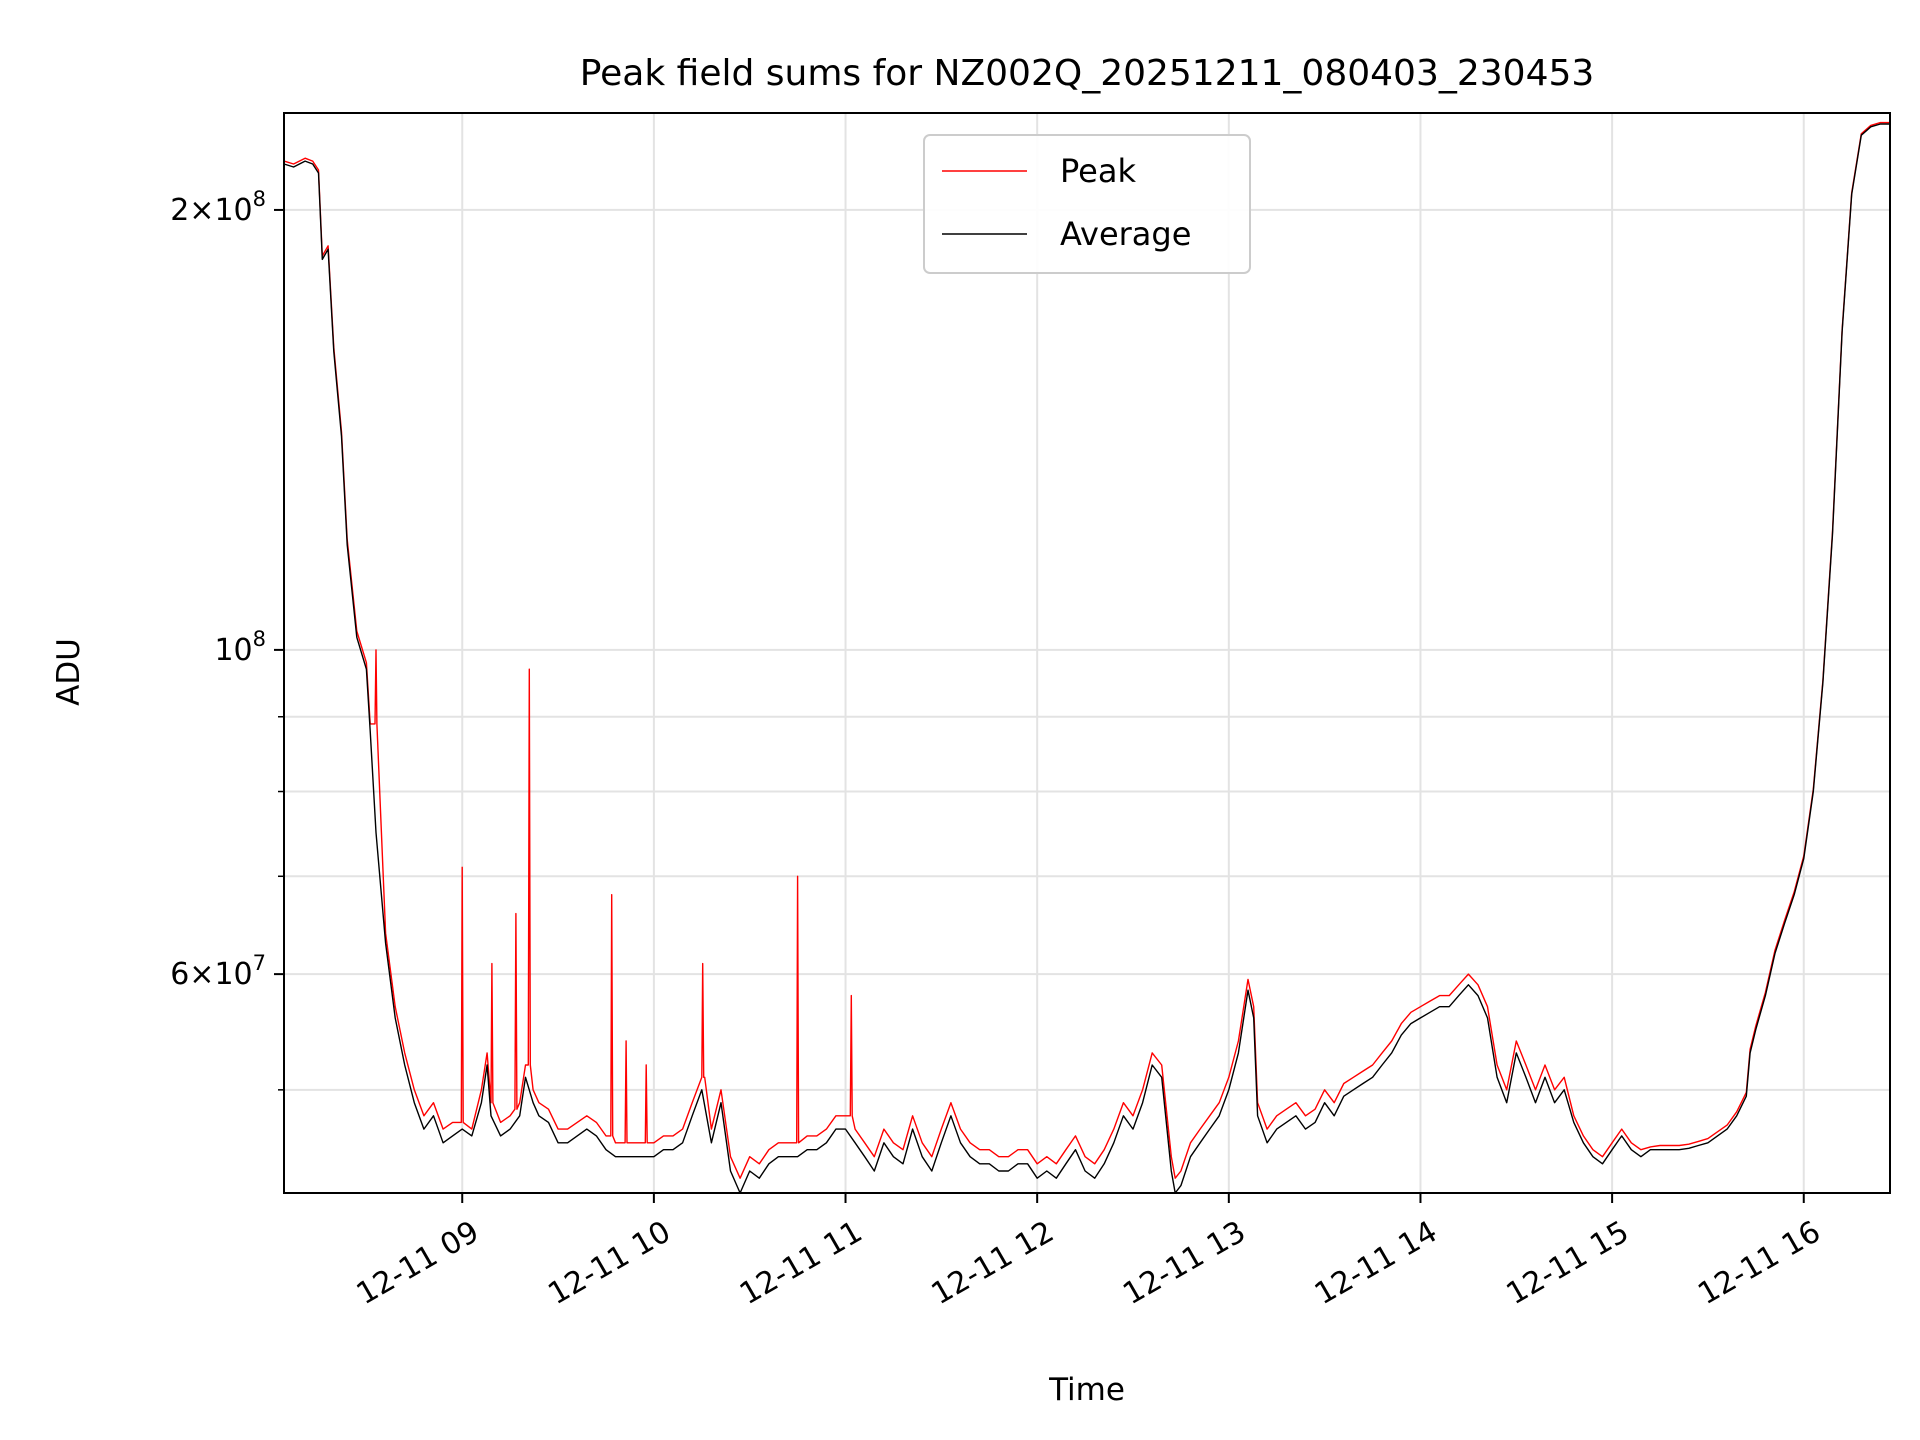 The width and height of the screenshot is (1920, 1440). What do you see at coordinates (211, 210) in the screenshot?
I see `y-tick-mantissa: 2×10` at bounding box center [211, 210].